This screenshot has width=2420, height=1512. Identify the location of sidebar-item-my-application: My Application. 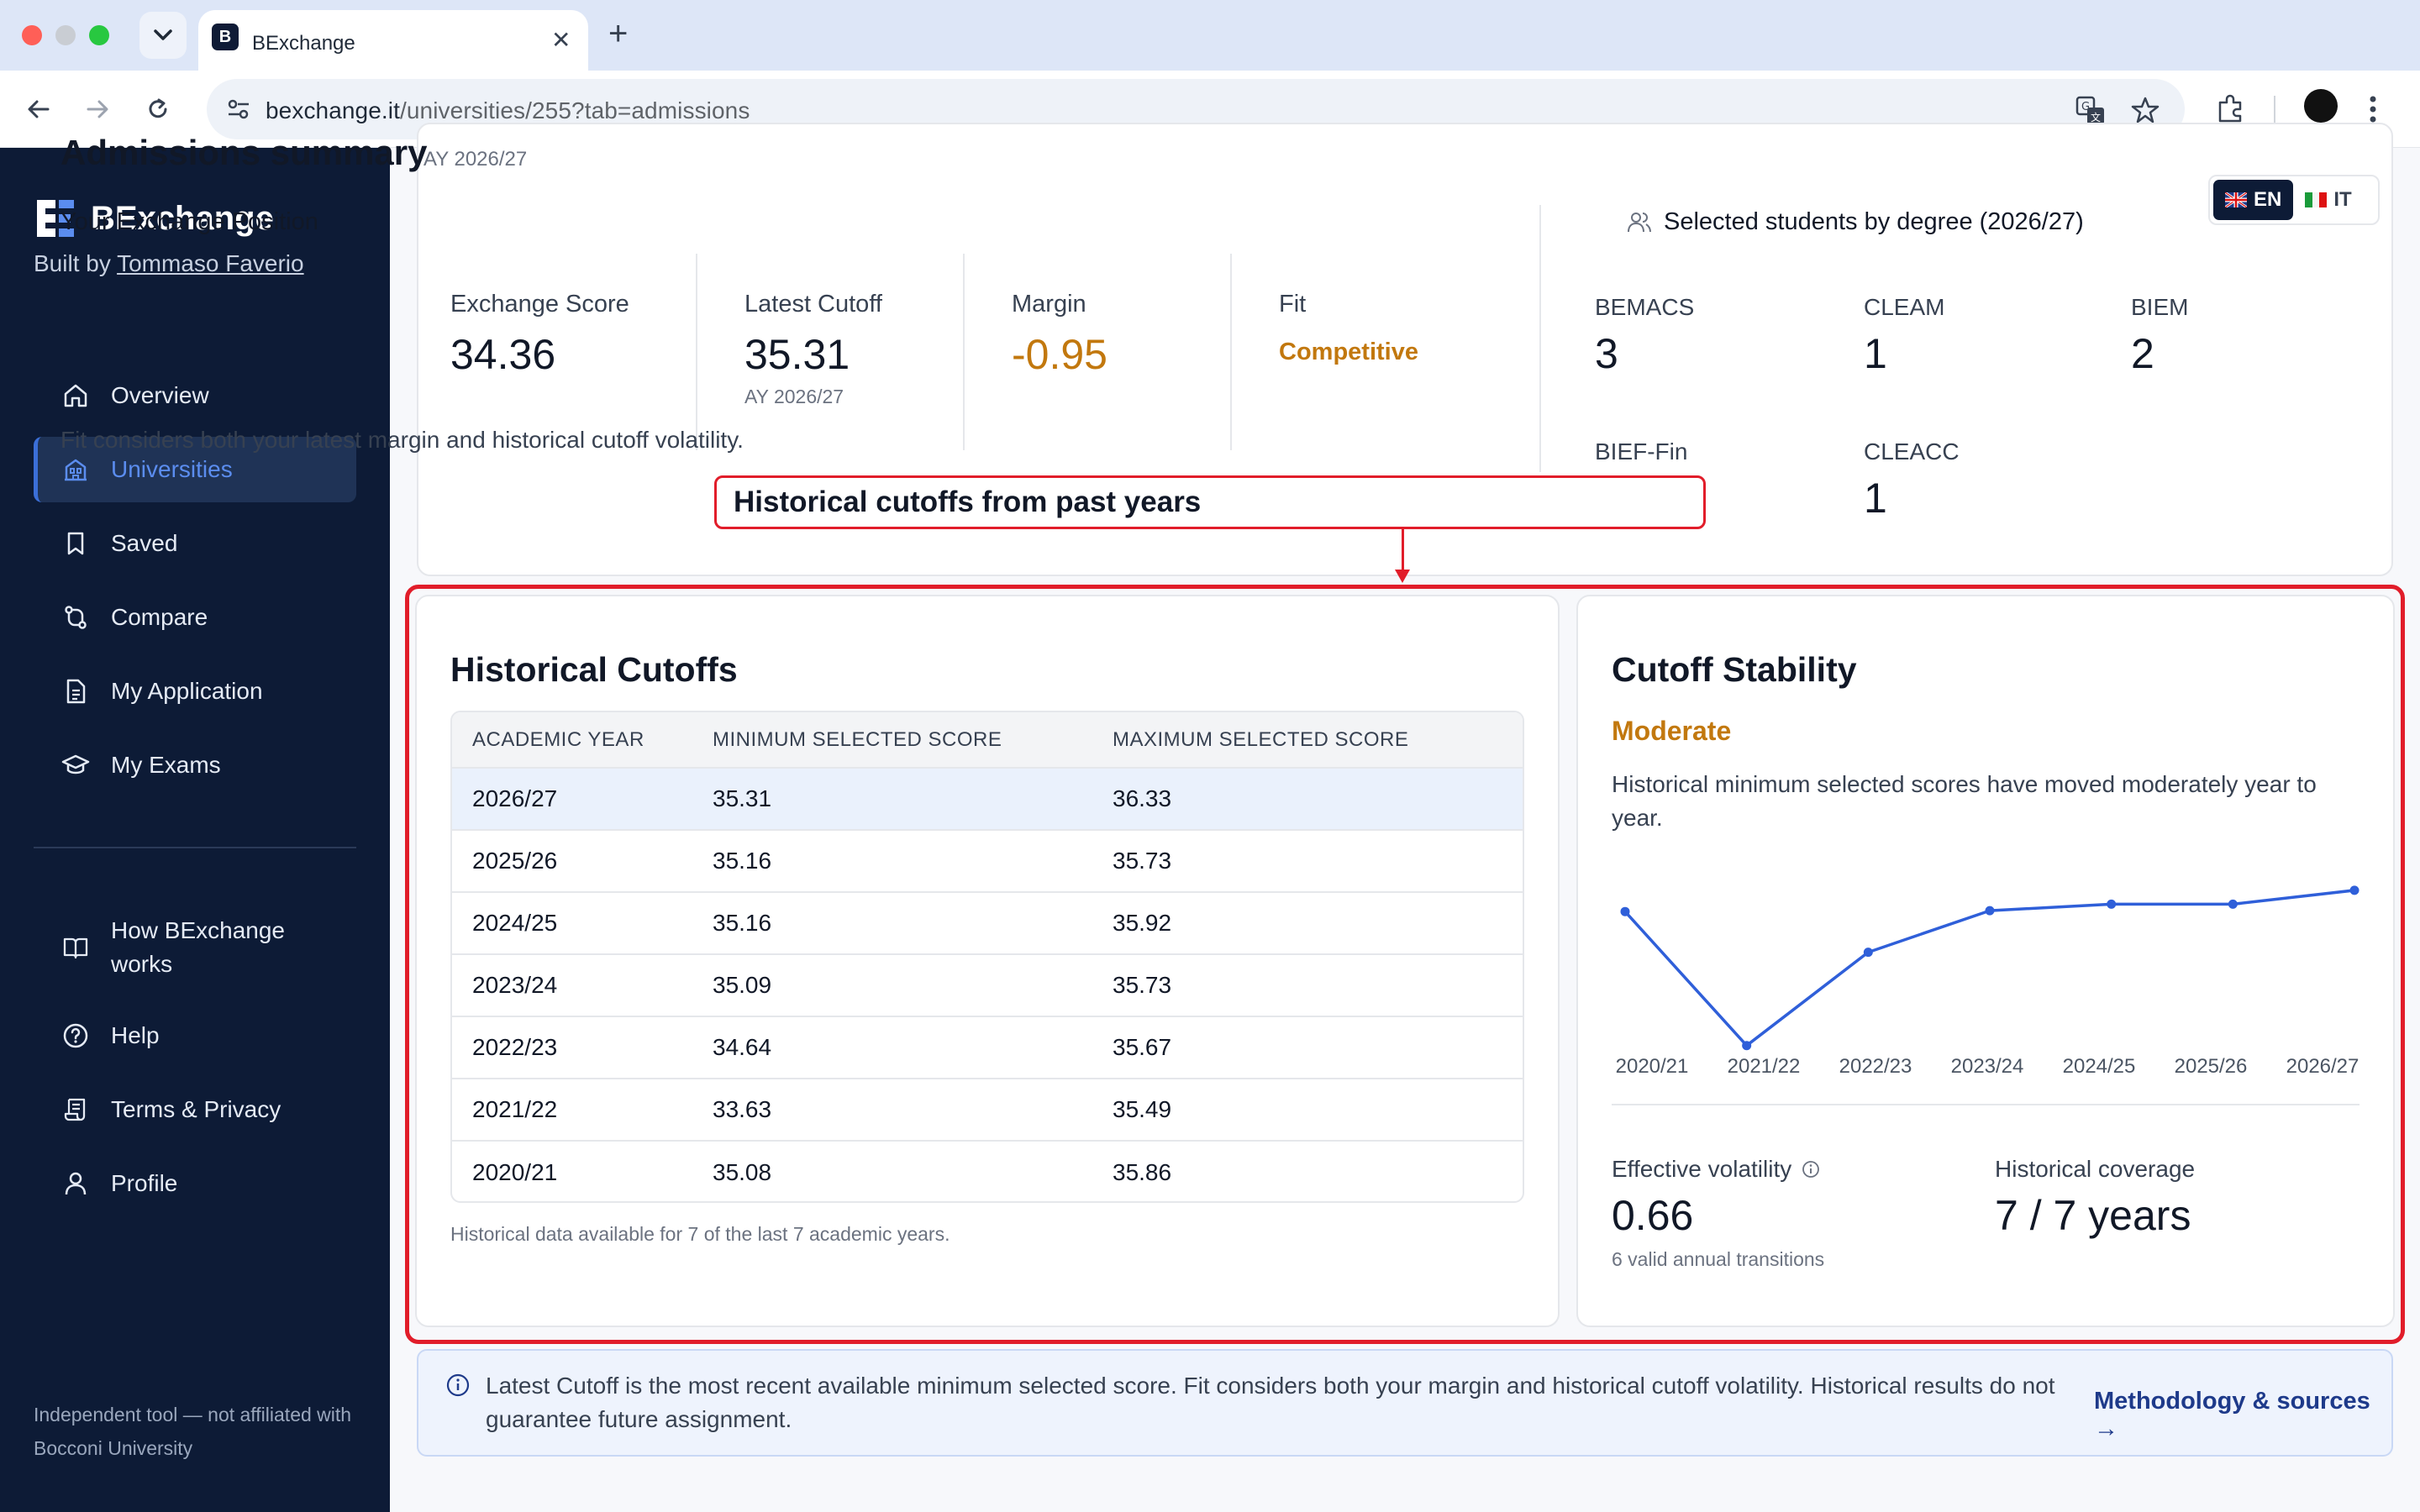
(195, 691).